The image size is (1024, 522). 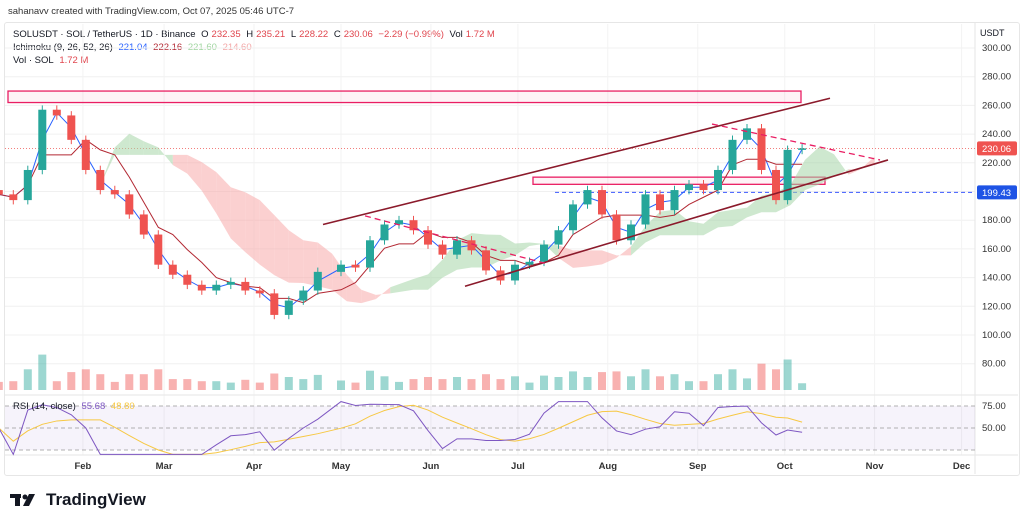 I want to click on last-price-badge, so click(x=997, y=148).